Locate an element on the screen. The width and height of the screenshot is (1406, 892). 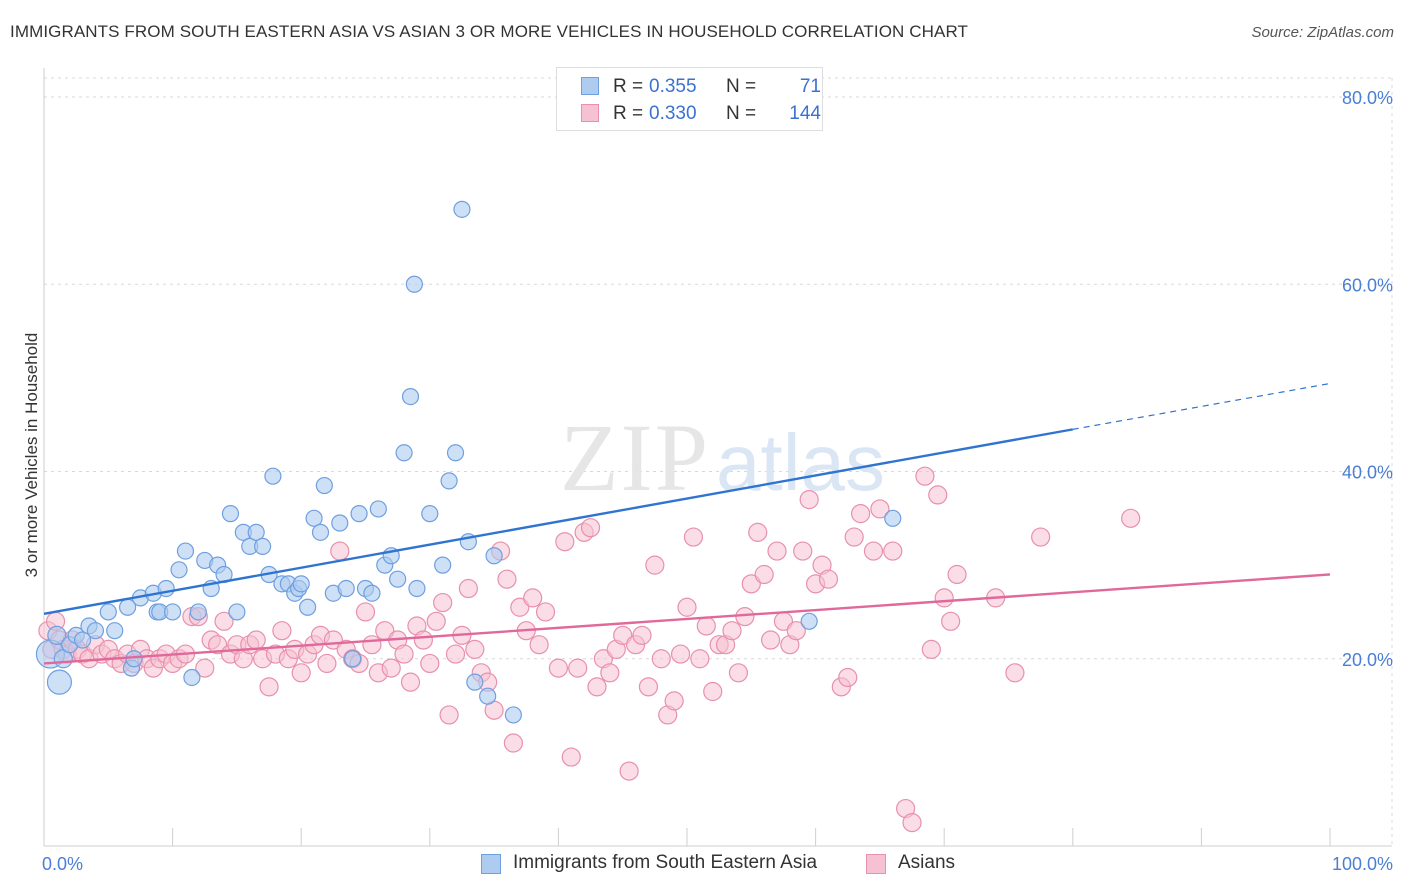
bottom-legend-series1: Immigrants from South Eastern Asia is located at coordinates (661, 865).